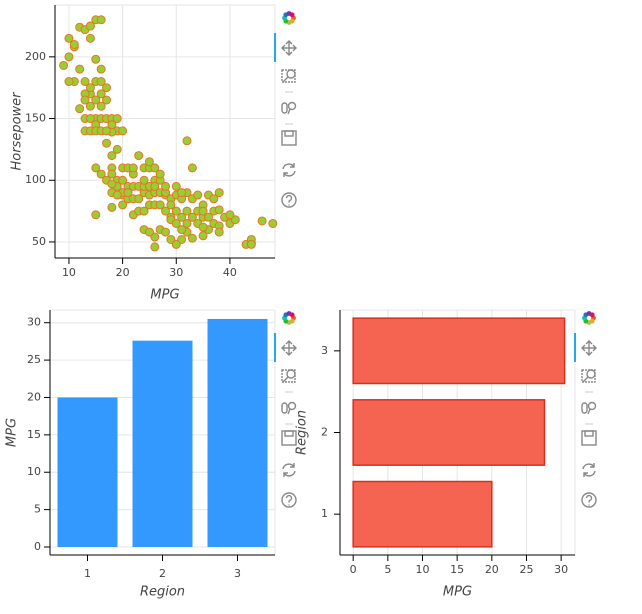 The image size is (642, 614). I want to click on x-tick-label: 10, so click(69, 272).